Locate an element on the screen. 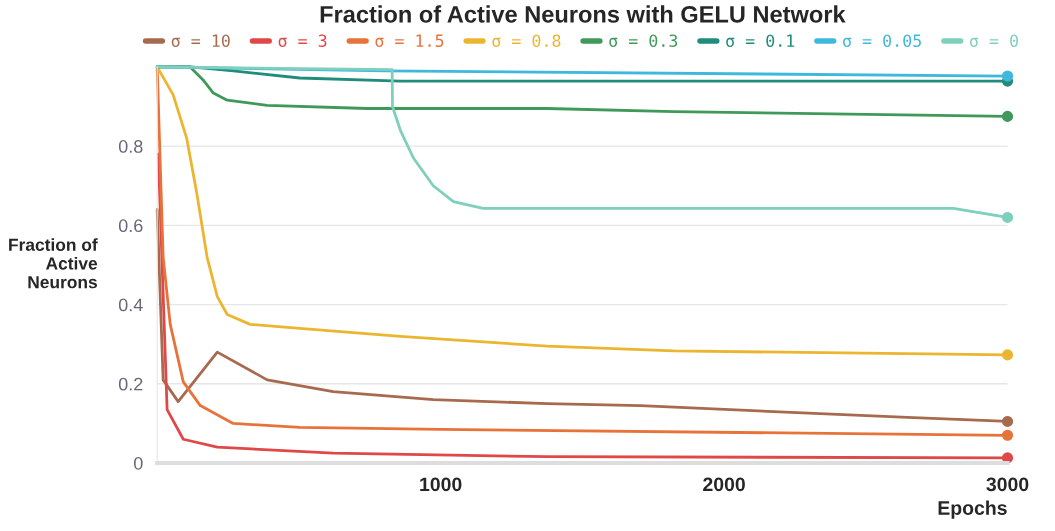 The width and height of the screenshot is (1055, 531). chart-title: Fraction of Active Neurons with GELU Network is located at coordinates (583, 14).